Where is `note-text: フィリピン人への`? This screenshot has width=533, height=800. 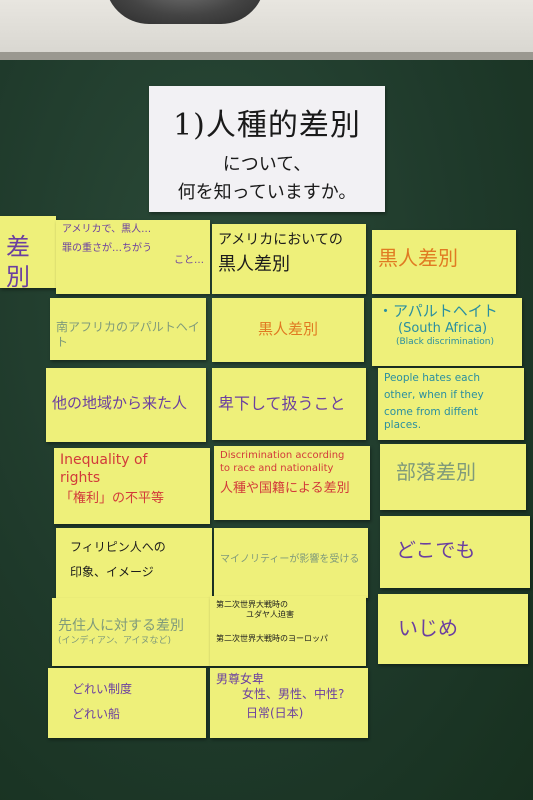
note-text: フィリピン人への is located at coordinates (118, 547).